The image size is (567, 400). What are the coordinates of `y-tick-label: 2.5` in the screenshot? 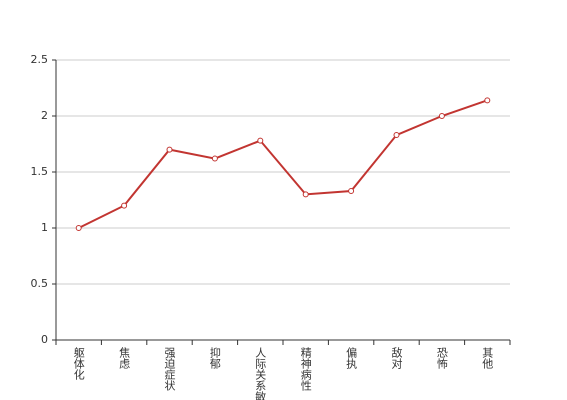 It's located at (40, 59).